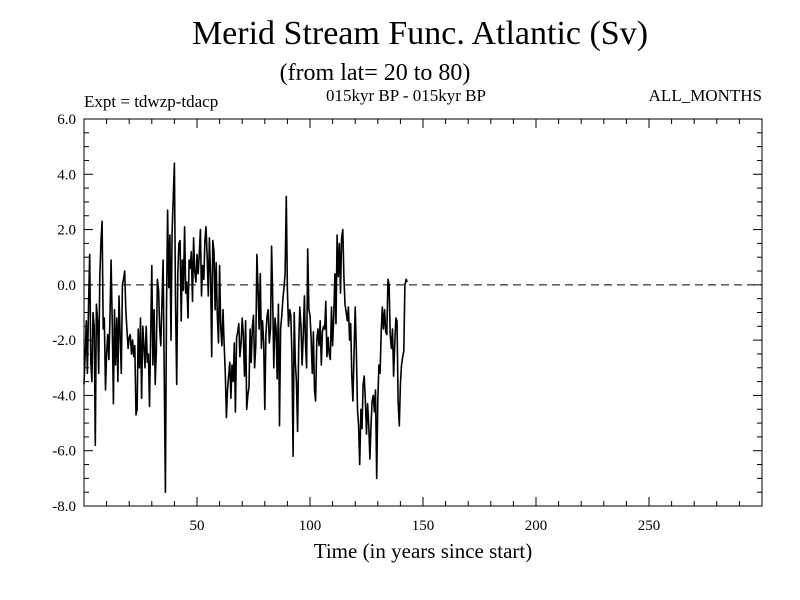 The height and width of the screenshot is (600, 800). Describe the element at coordinates (705, 95) in the screenshot. I see `months-label: ALL_MONTHS` at that location.